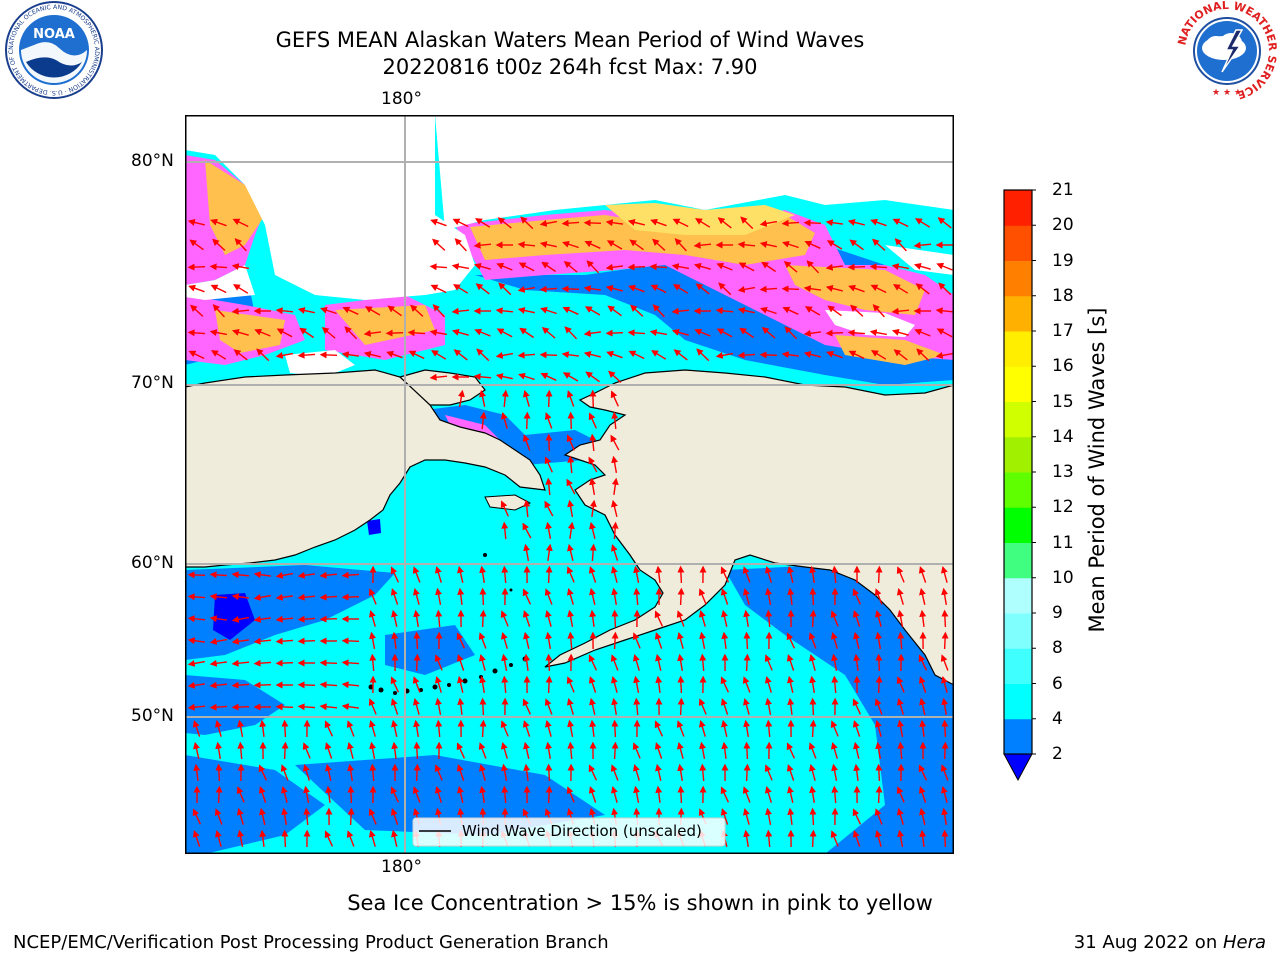 The image size is (1280, 960). Describe the element at coordinates (1063, 295) in the screenshot. I see `colorbar-tick-label: 18` at that location.